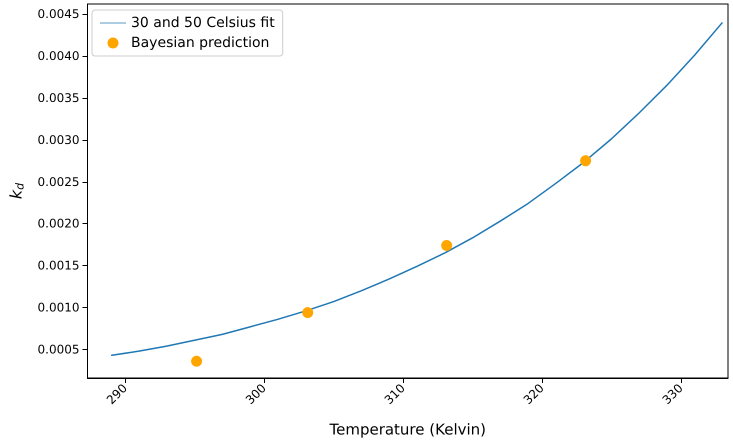  I want to click on y-tick-label: 0.0040, so click(59, 55).